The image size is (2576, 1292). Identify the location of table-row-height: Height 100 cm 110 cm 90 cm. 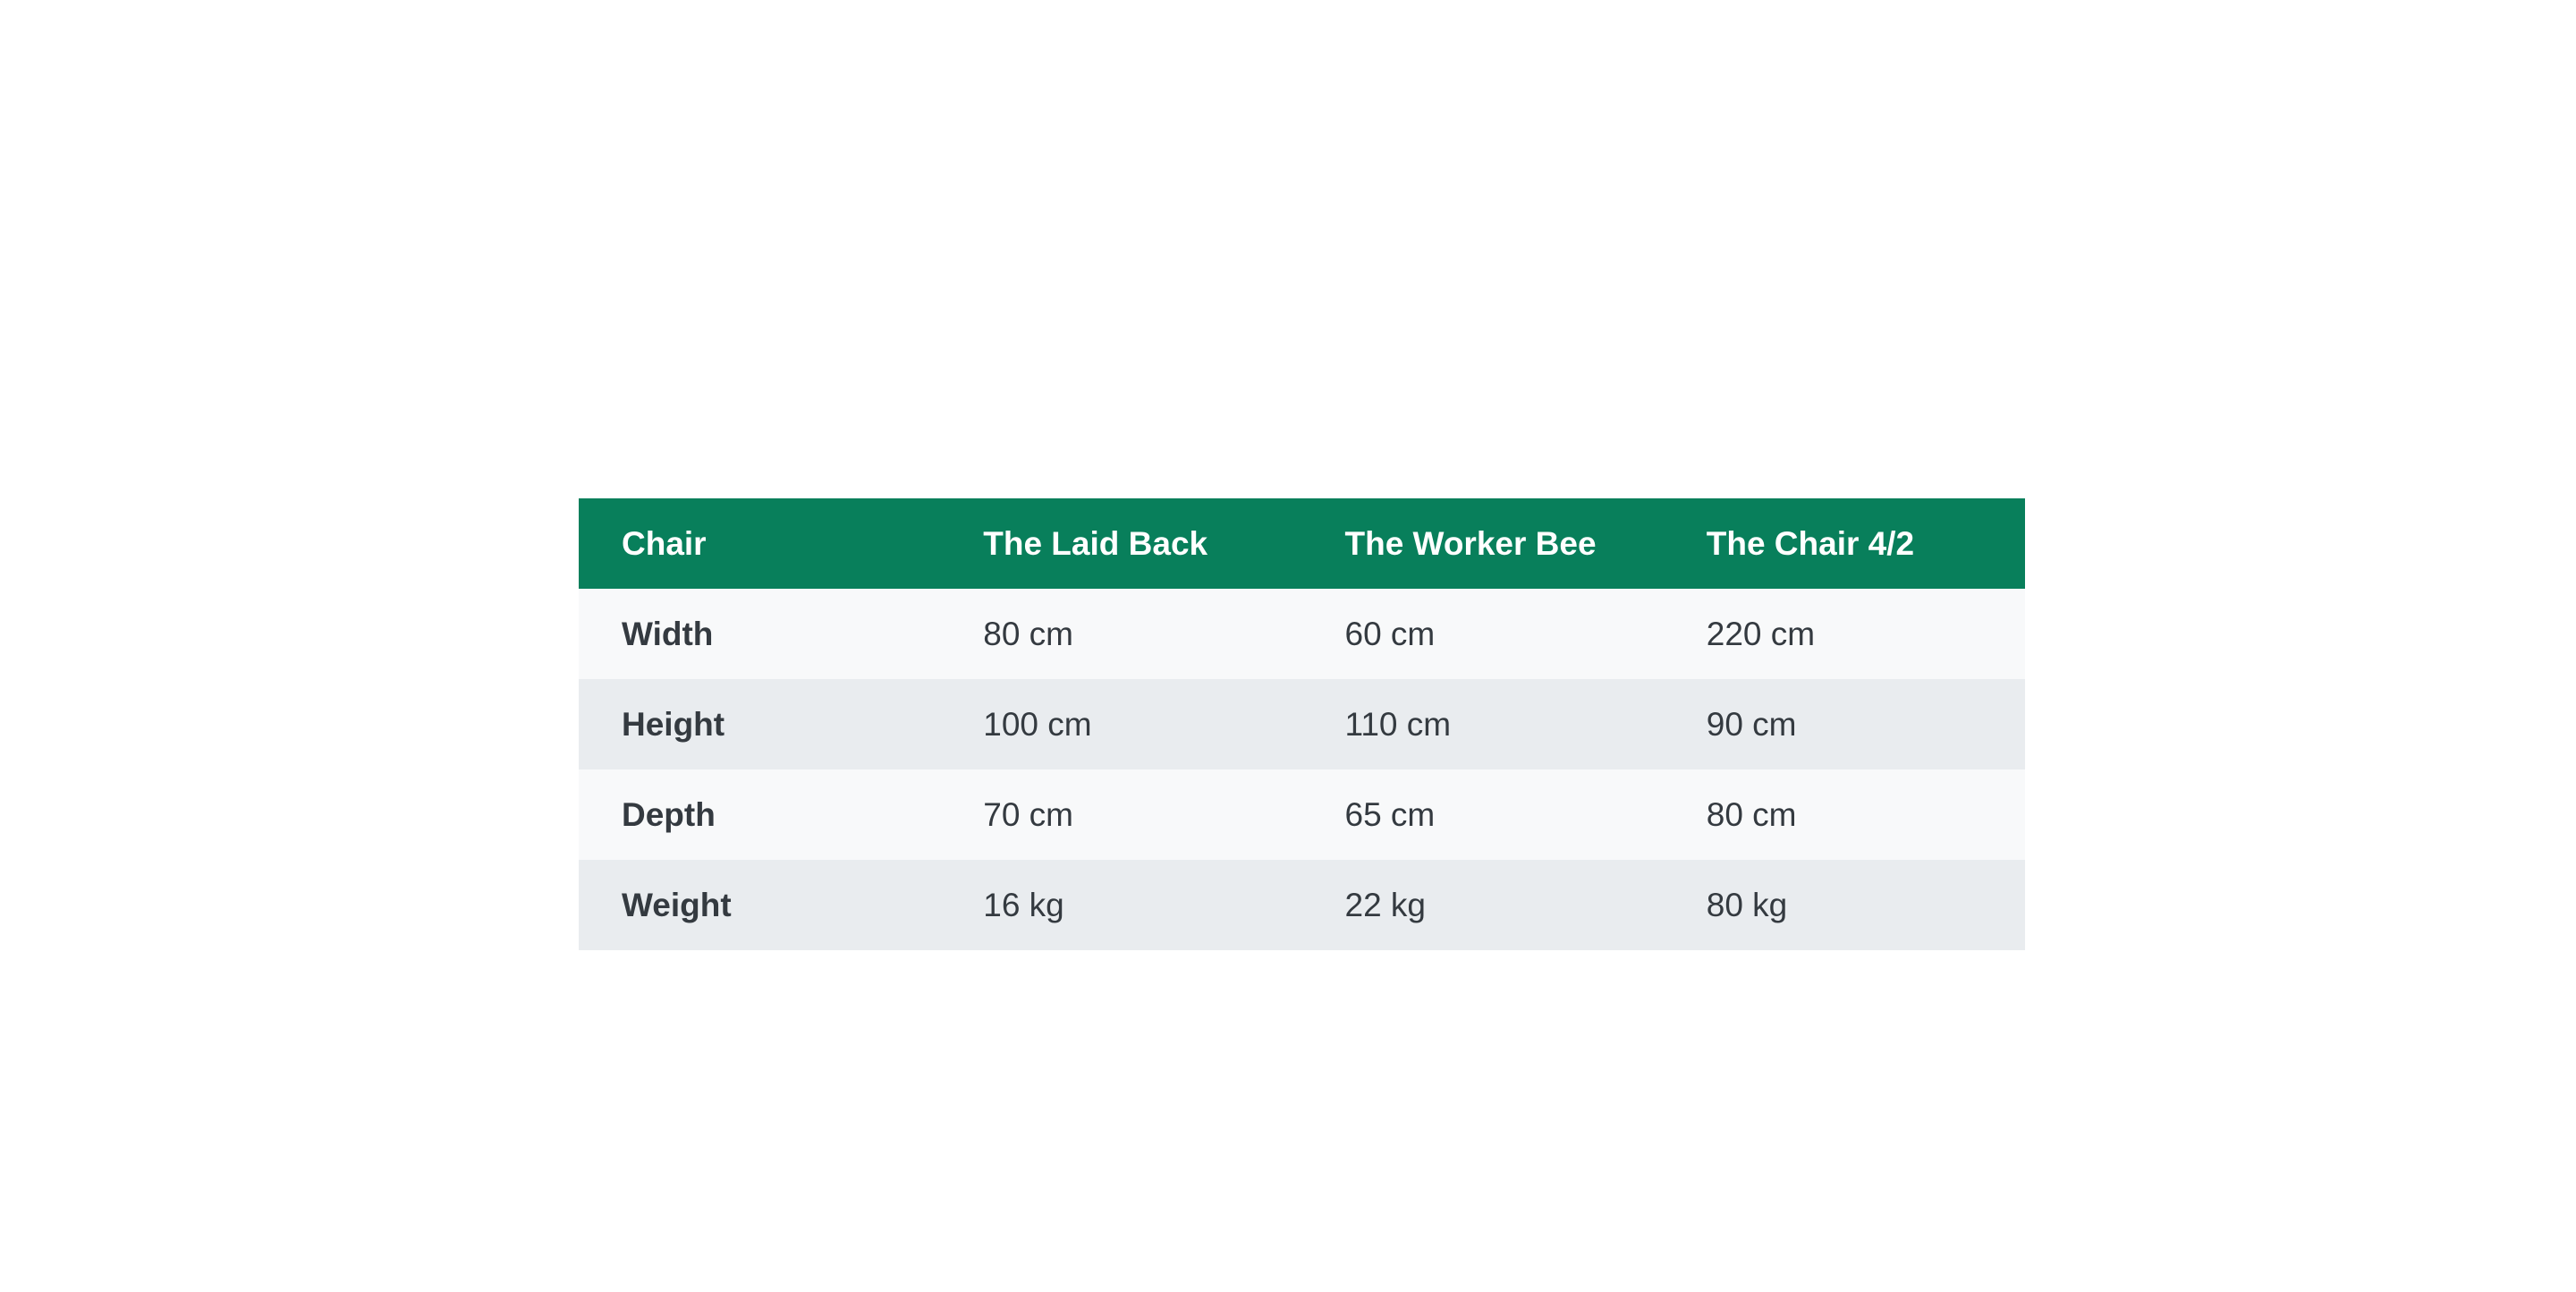
(1302, 724).